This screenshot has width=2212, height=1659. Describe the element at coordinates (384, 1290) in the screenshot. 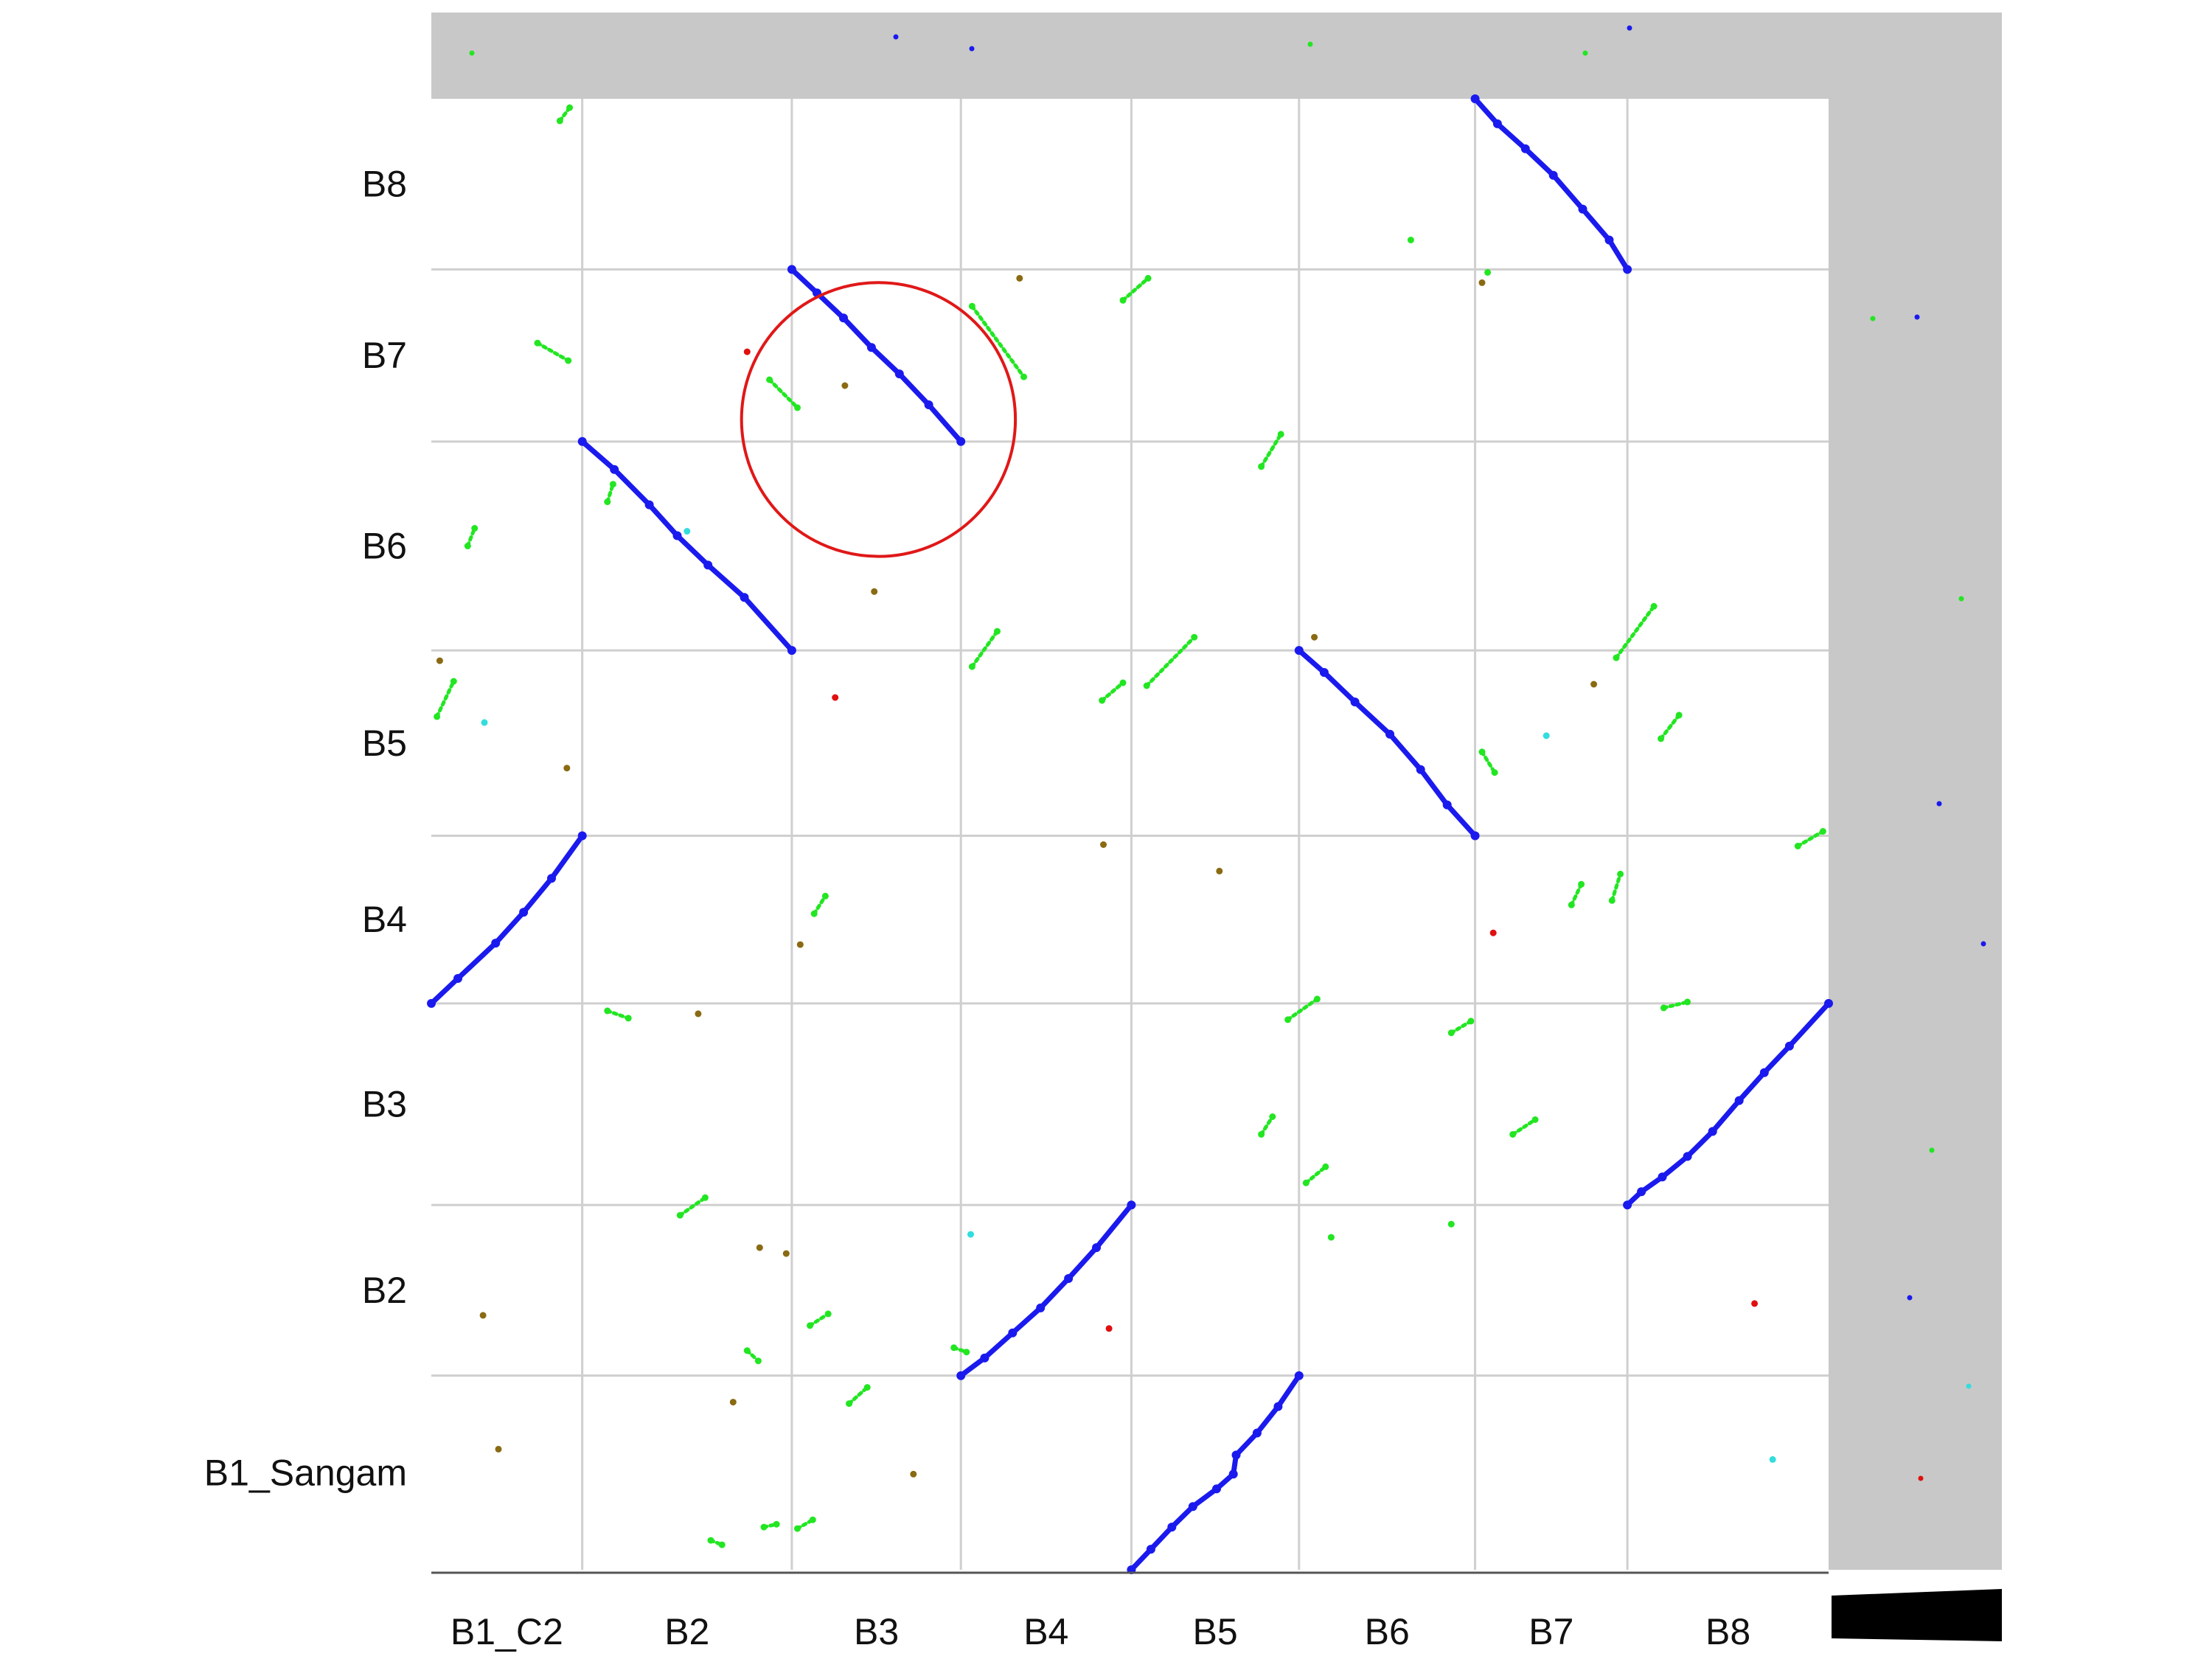

I see `y-tick-label: B2` at that location.